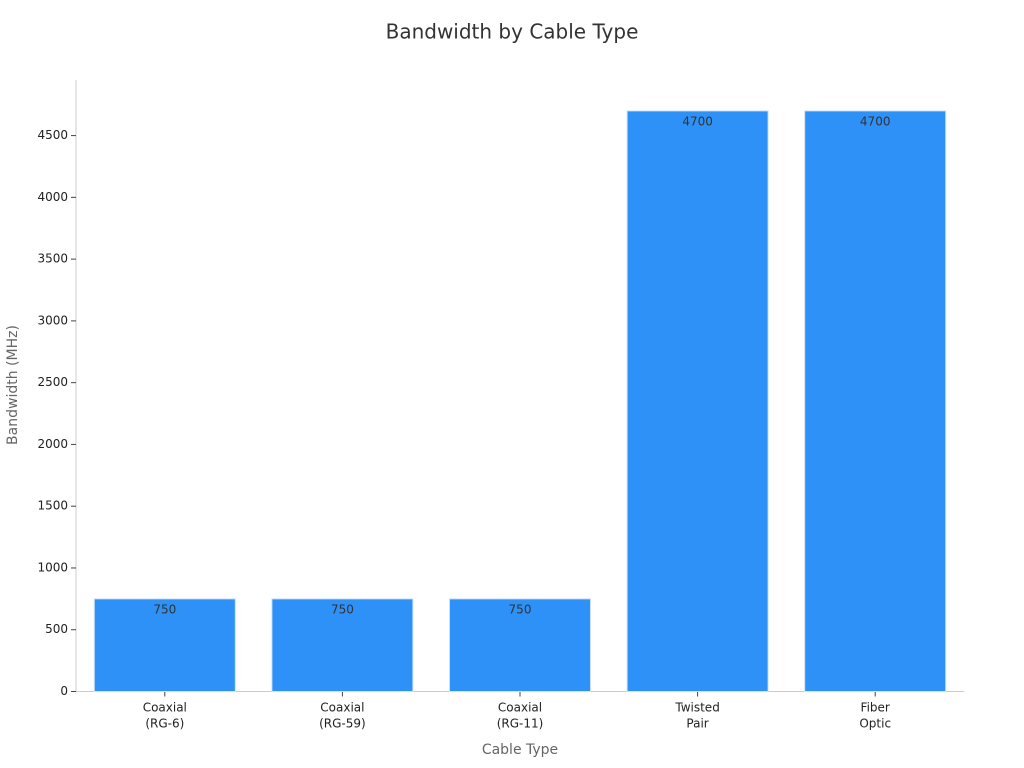 The image size is (1024, 768). I want to click on x-tick-label: Coaxial (RG-6), so click(165, 715).